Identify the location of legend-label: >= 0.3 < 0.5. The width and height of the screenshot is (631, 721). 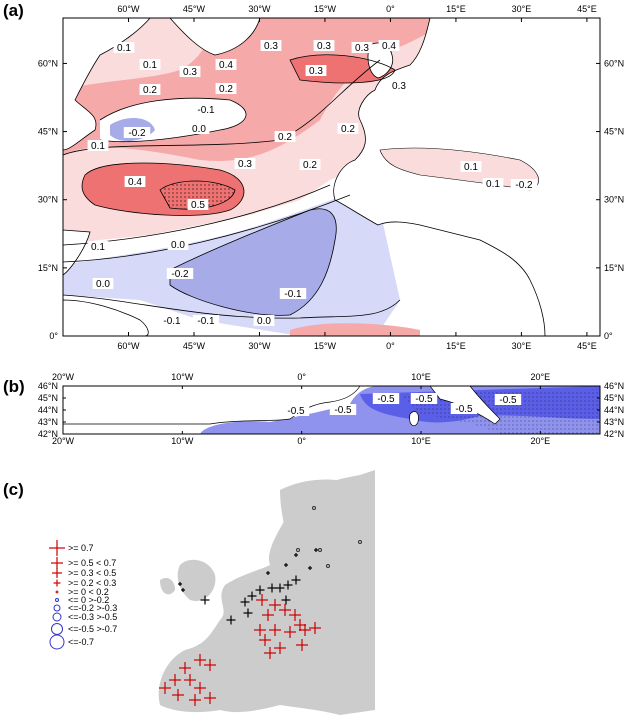
(92, 573).